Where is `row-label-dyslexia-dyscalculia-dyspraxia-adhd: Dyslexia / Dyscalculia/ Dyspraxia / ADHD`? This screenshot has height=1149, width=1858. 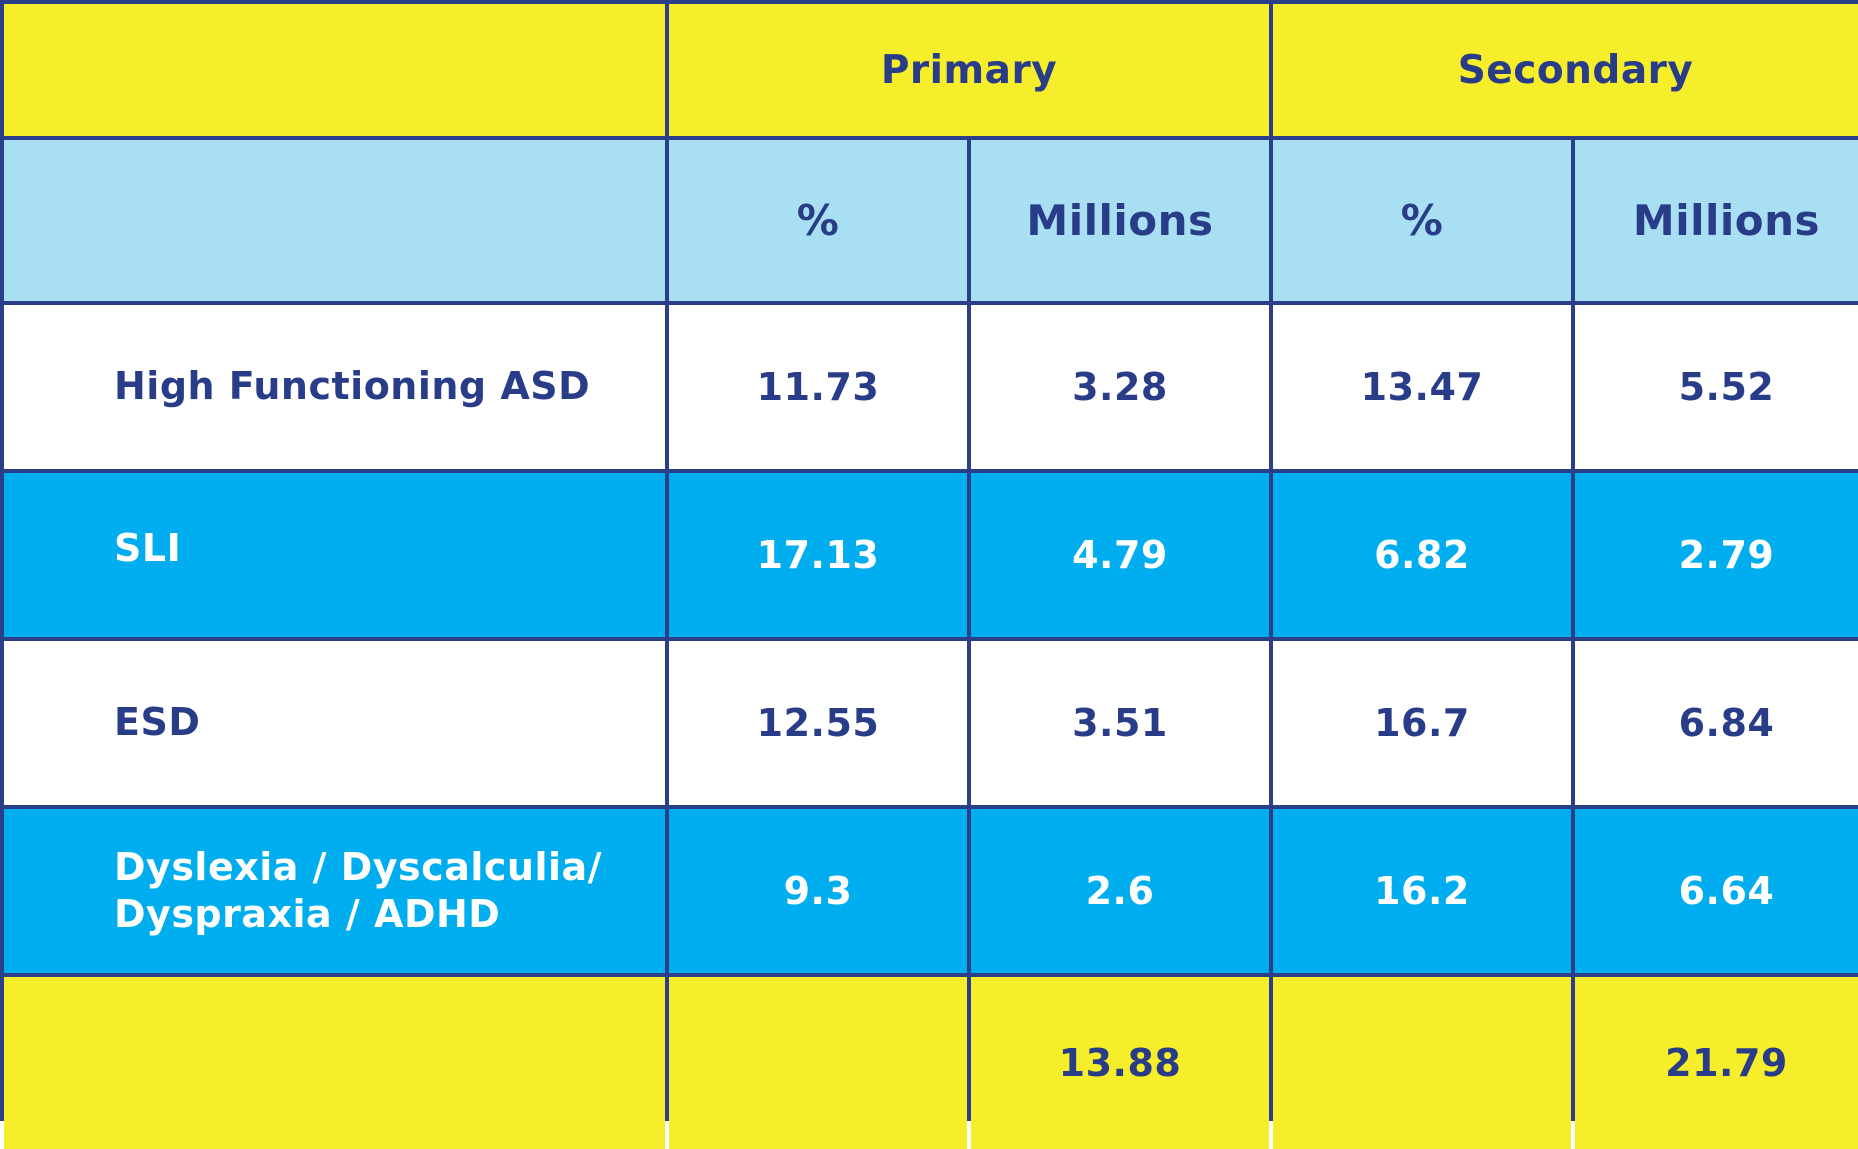
row-label-dyslexia-dyscalculia-dyspraxia-adhd: Dyslexia / Dyscalculia/ Dyspraxia / ADHD is located at coordinates (334, 891).